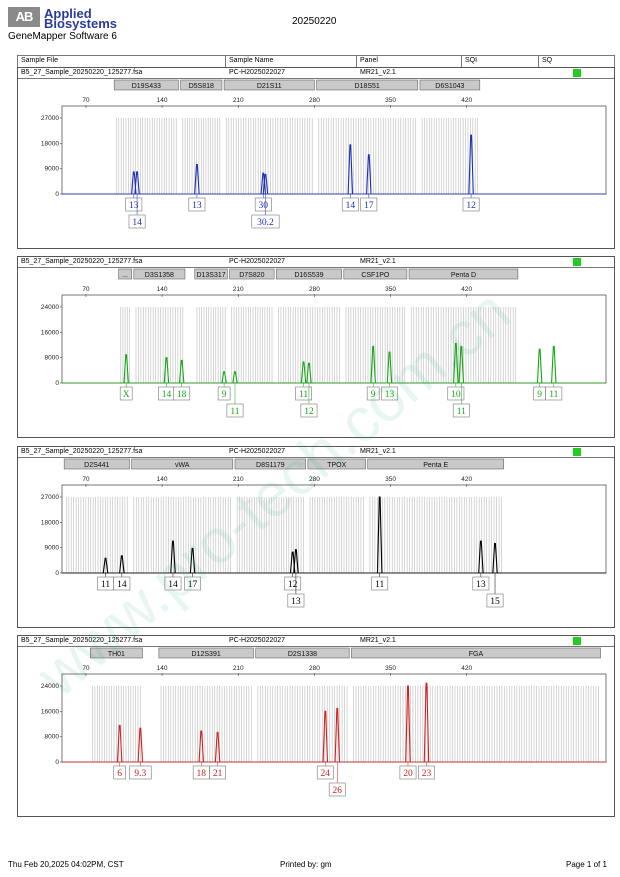  Describe the element at coordinates (39, 60) in the screenshot. I see `col-sample-file: Sample File` at that location.